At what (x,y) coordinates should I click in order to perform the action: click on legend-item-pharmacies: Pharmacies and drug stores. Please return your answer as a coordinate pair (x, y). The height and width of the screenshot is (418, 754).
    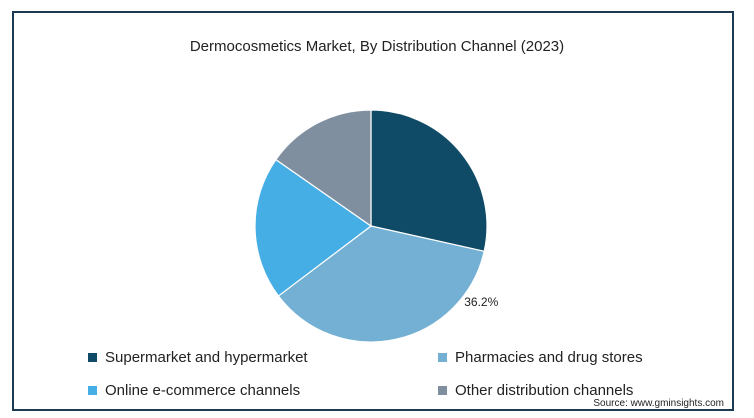
    Looking at the image, I should click on (540, 357).